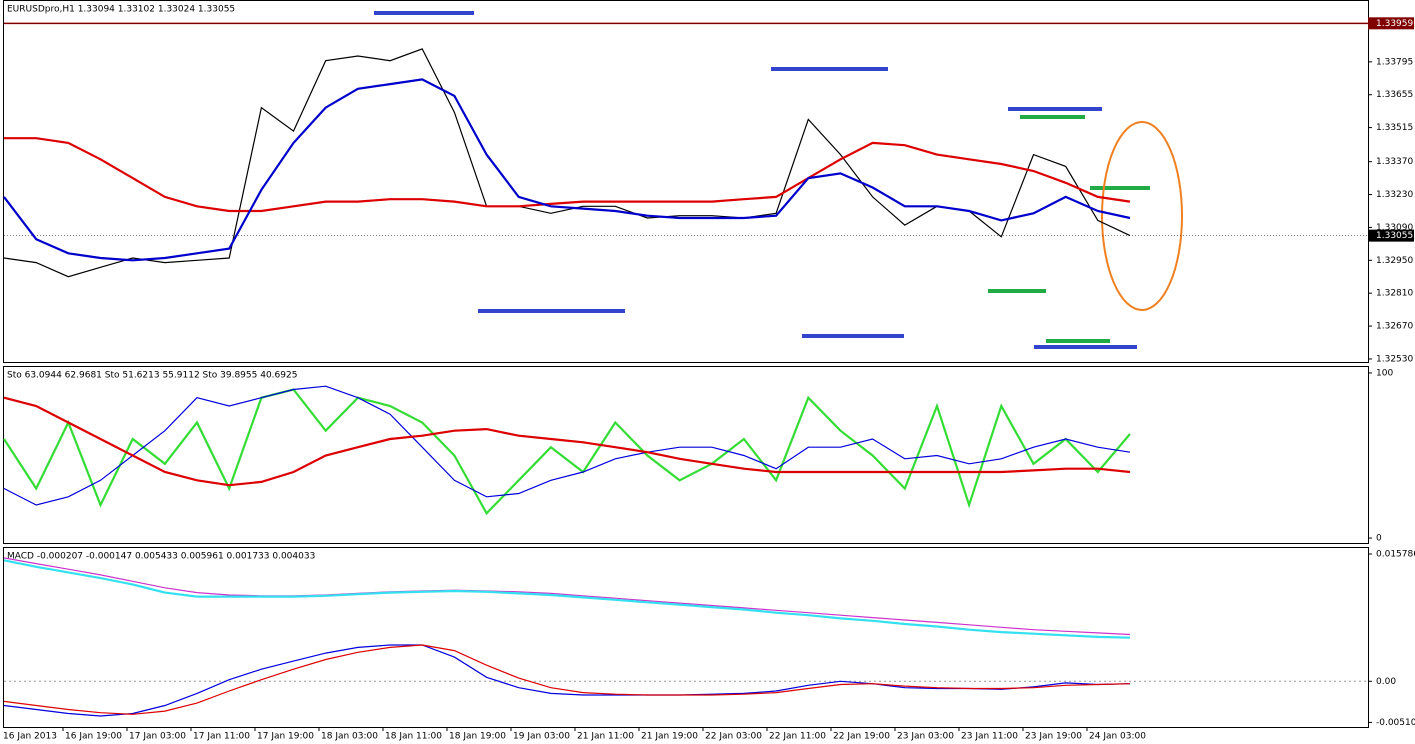 This screenshot has width=1415, height=744. I want to click on price-label: 1.33959, so click(1394, 24).